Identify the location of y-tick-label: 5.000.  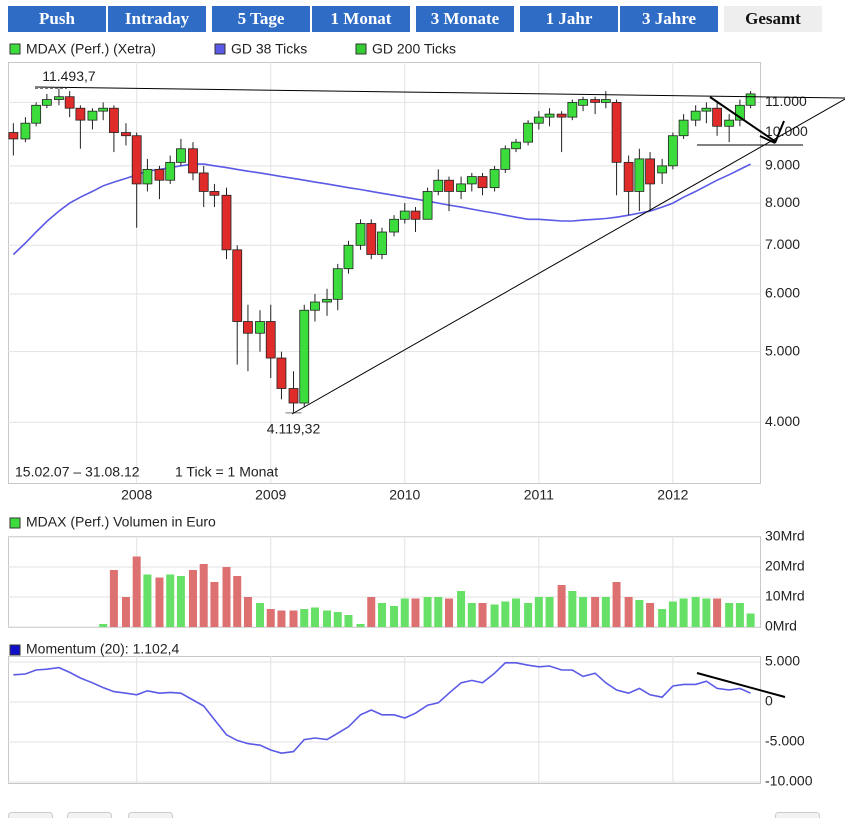
(782, 350).